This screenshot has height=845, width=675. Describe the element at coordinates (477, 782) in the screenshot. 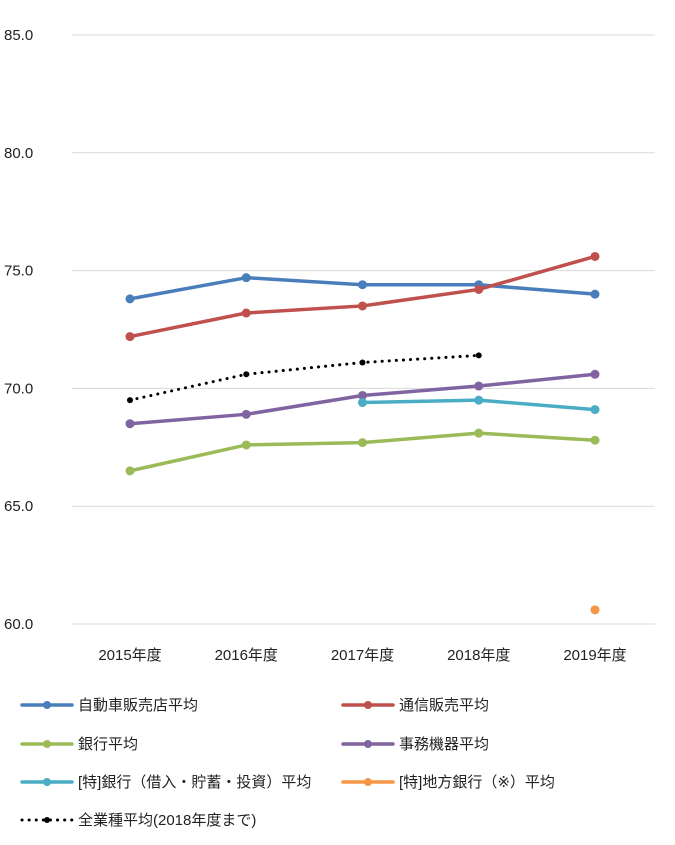

I see `legend-label: [特]地方銀行（※）平均` at that location.